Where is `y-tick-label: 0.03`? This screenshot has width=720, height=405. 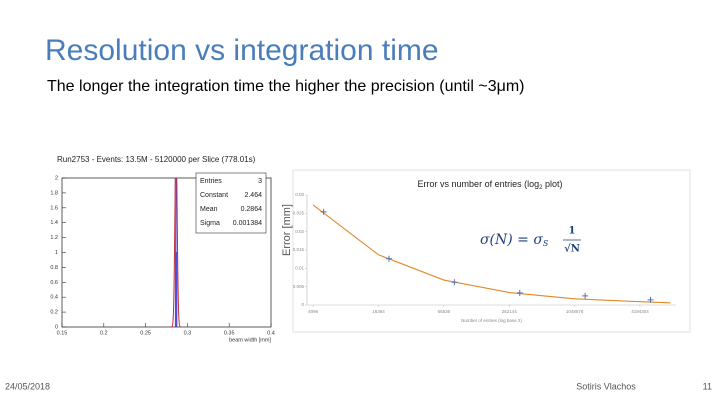 y-tick-label: 0.03 is located at coordinates (299, 194).